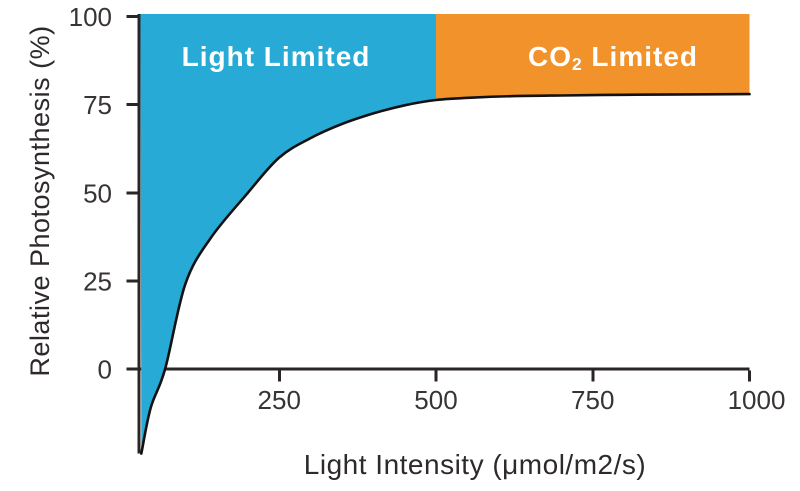 The width and height of the screenshot is (800, 491). I want to click on region-label-light-limited: Light Limited, so click(276, 57).